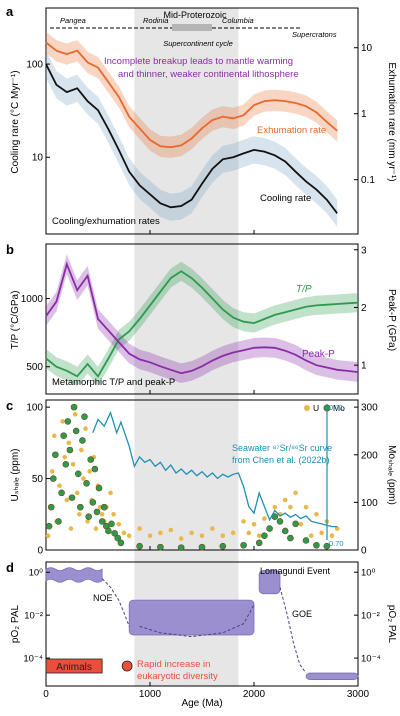 The height and width of the screenshot is (716, 400). What do you see at coordinates (318, 354) in the screenshot?
I see `peakp-series-label: Peak-P` at bounding box center [318, 354].